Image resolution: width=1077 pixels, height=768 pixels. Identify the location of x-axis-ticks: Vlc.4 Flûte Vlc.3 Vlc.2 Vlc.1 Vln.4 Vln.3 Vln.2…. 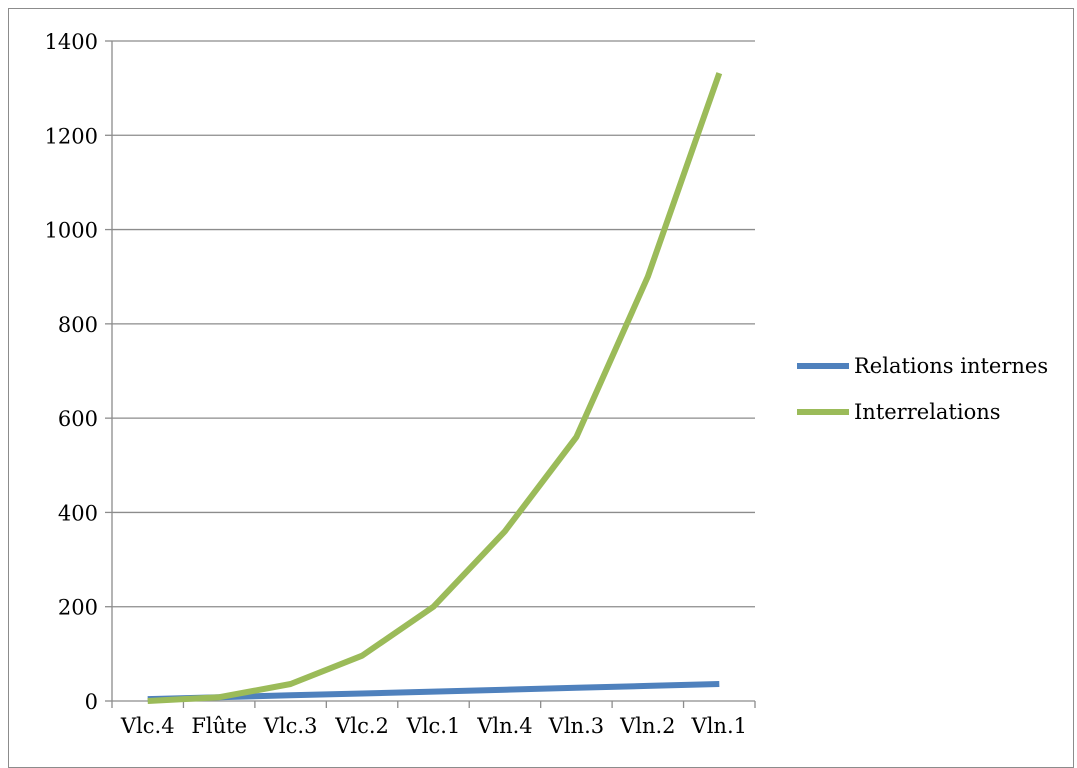
(433, 719).